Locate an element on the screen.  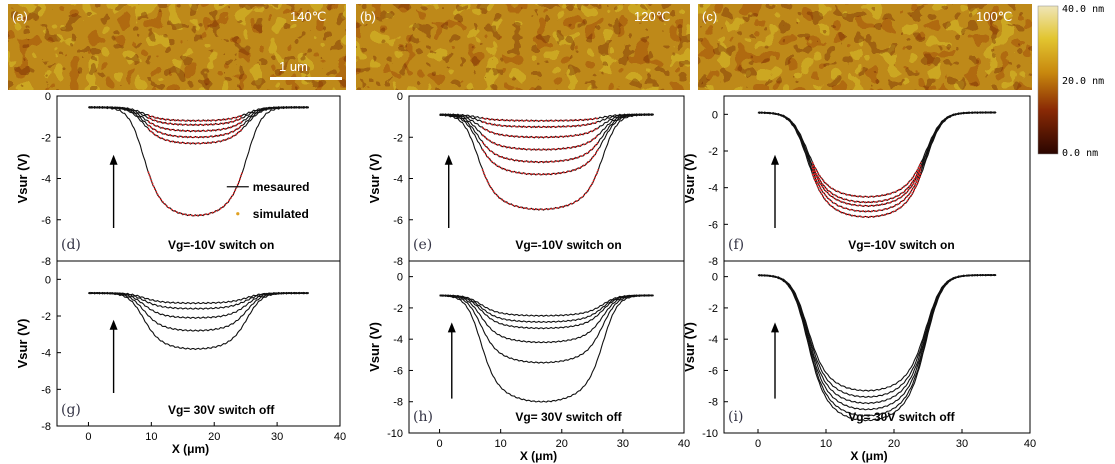
x-tick-label-g-4: 40 is located at coordinates (340, 437).